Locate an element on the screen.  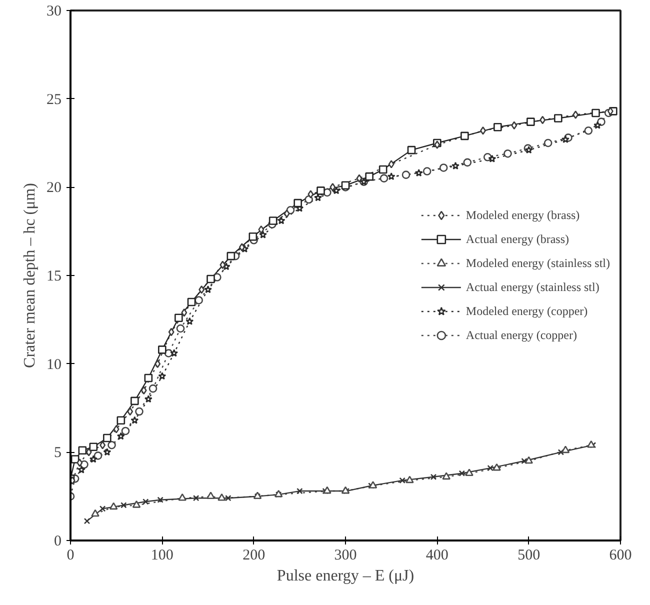
x-axis-title: Pulse energy – E (μJ) is located at coordinates (345, 576).